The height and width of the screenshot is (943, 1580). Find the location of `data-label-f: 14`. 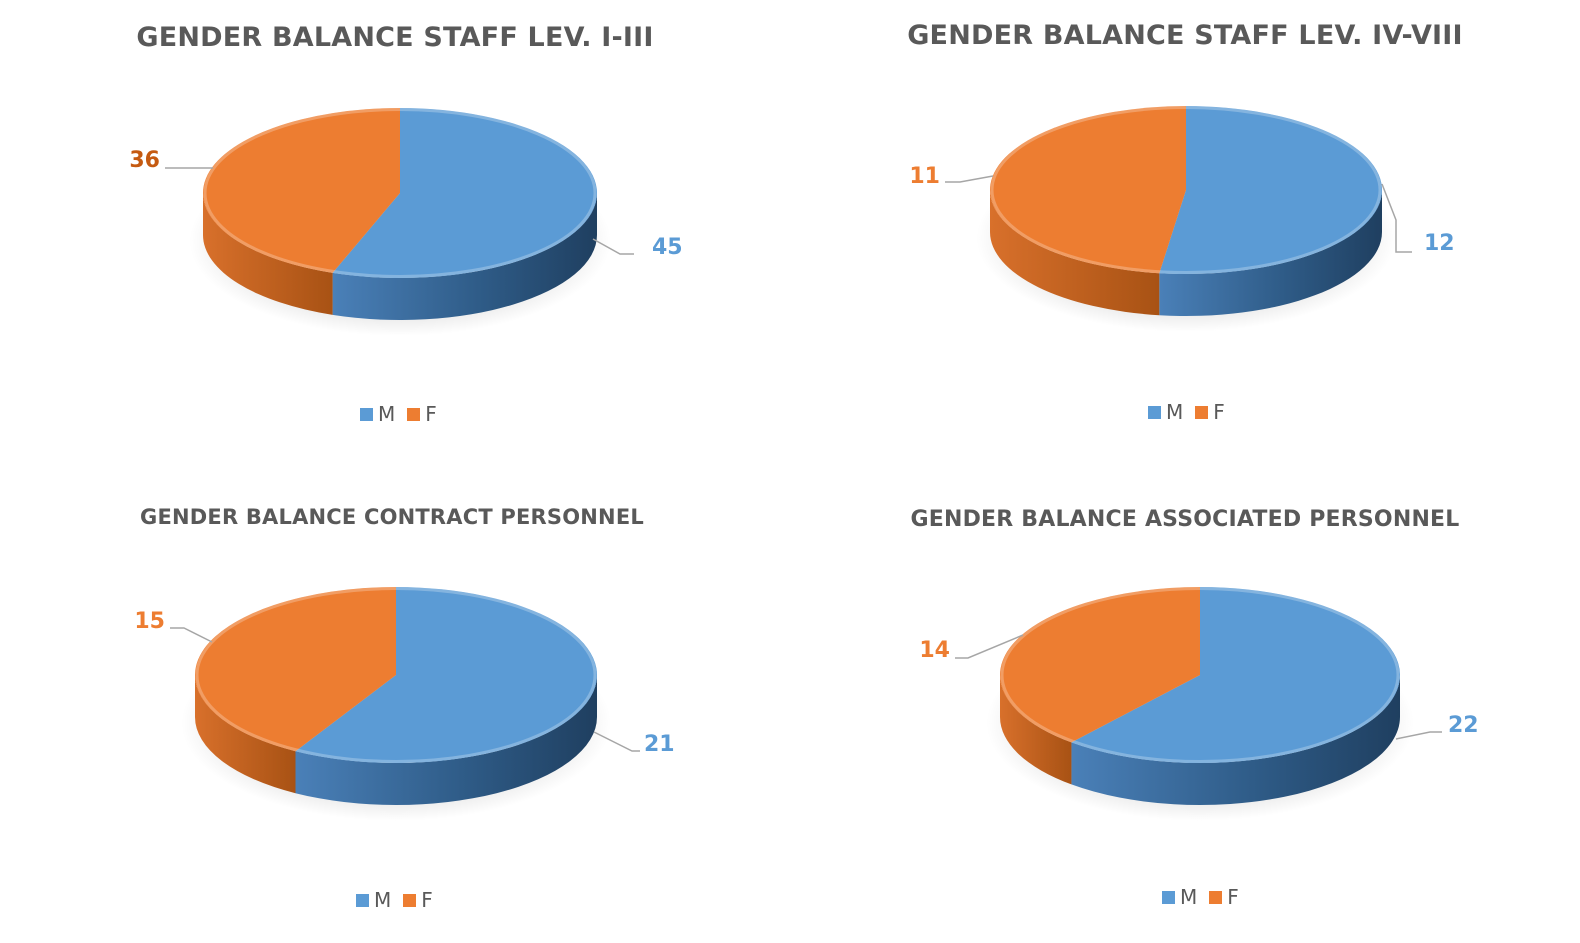

data-label-f: 14 is located at coordinates (934, 650).